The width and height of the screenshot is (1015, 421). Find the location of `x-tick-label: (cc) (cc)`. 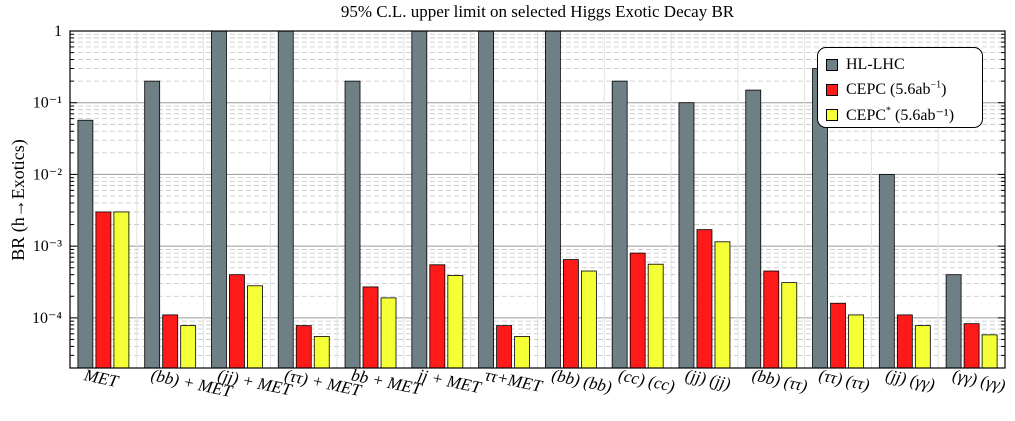

x-tick-label: (cc) (cc) is located at coordinates (647, 380).